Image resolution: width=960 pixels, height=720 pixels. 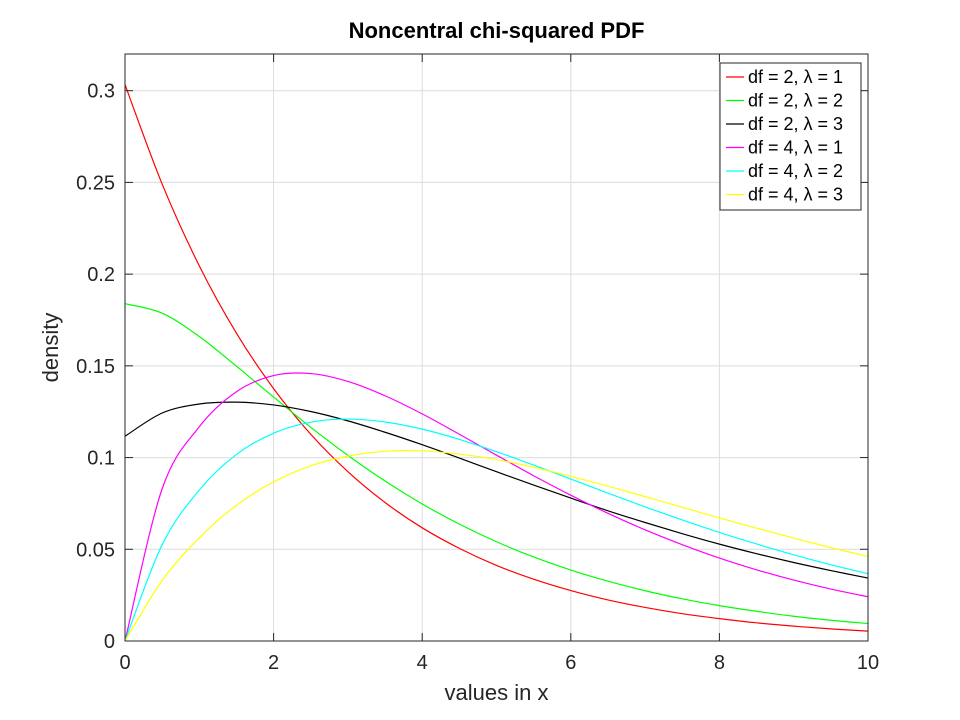 What do you see at coordinates (124, 663) in the screenshot?
I see `x-tick-label: 0` at bounding box center [124, 663].